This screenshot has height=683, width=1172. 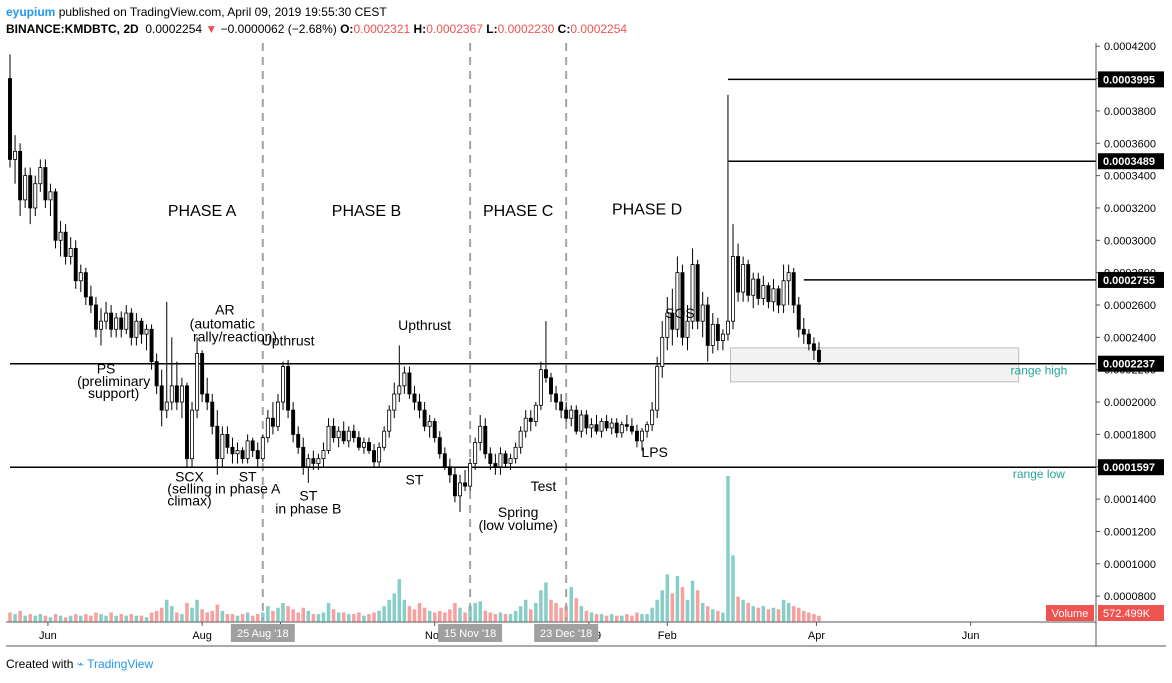 What do you see at coordinates (382, 29) in the screenshot?
I see `open-value: 0.0002321` at bounding box center [382, 29].